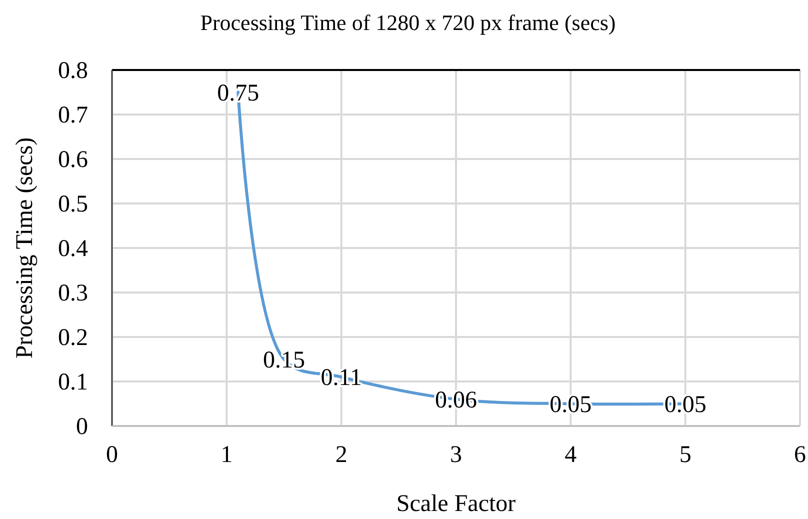 This screenshot has width=808, height=519. What do you see at coordinates (112, 455) in the screenshot?
I see `x-tick-label: 0` at bounding box center [112, 455].